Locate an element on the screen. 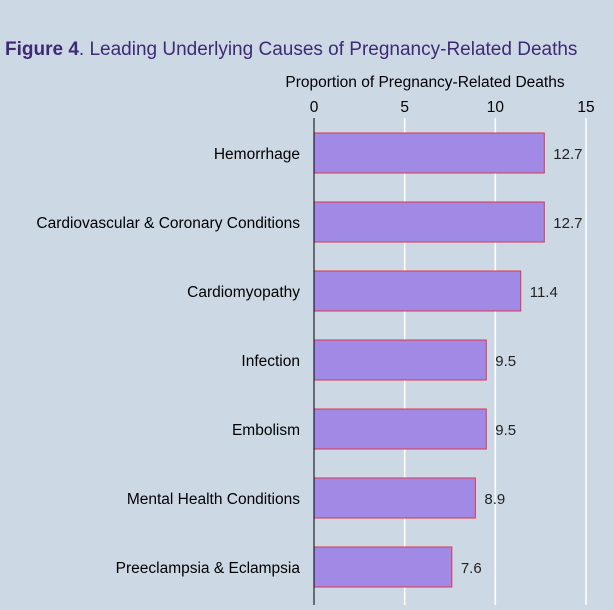 This screenshot has width=613, height=610. category-label: Embolism is located at coordinates (266, 430).